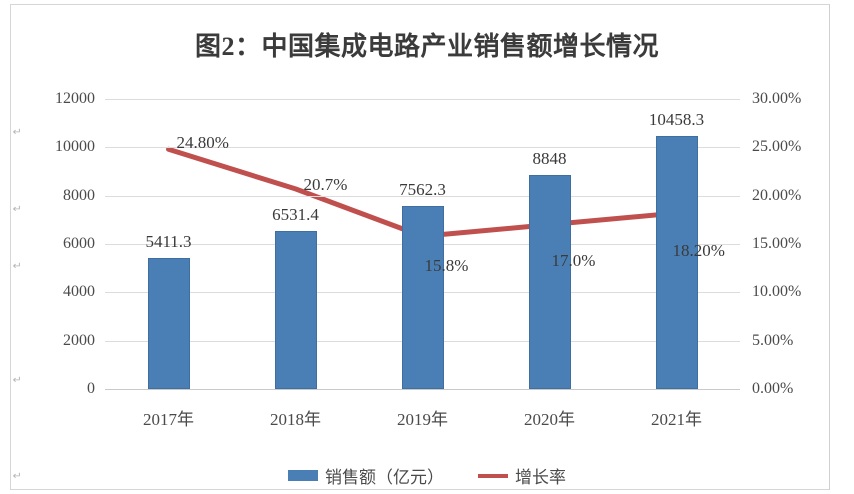 This screenshot has height=494, width=854. Describe the element at coordinates (79, 340) in the screenshot. I see `left-axis-tick: 2000` at that location.